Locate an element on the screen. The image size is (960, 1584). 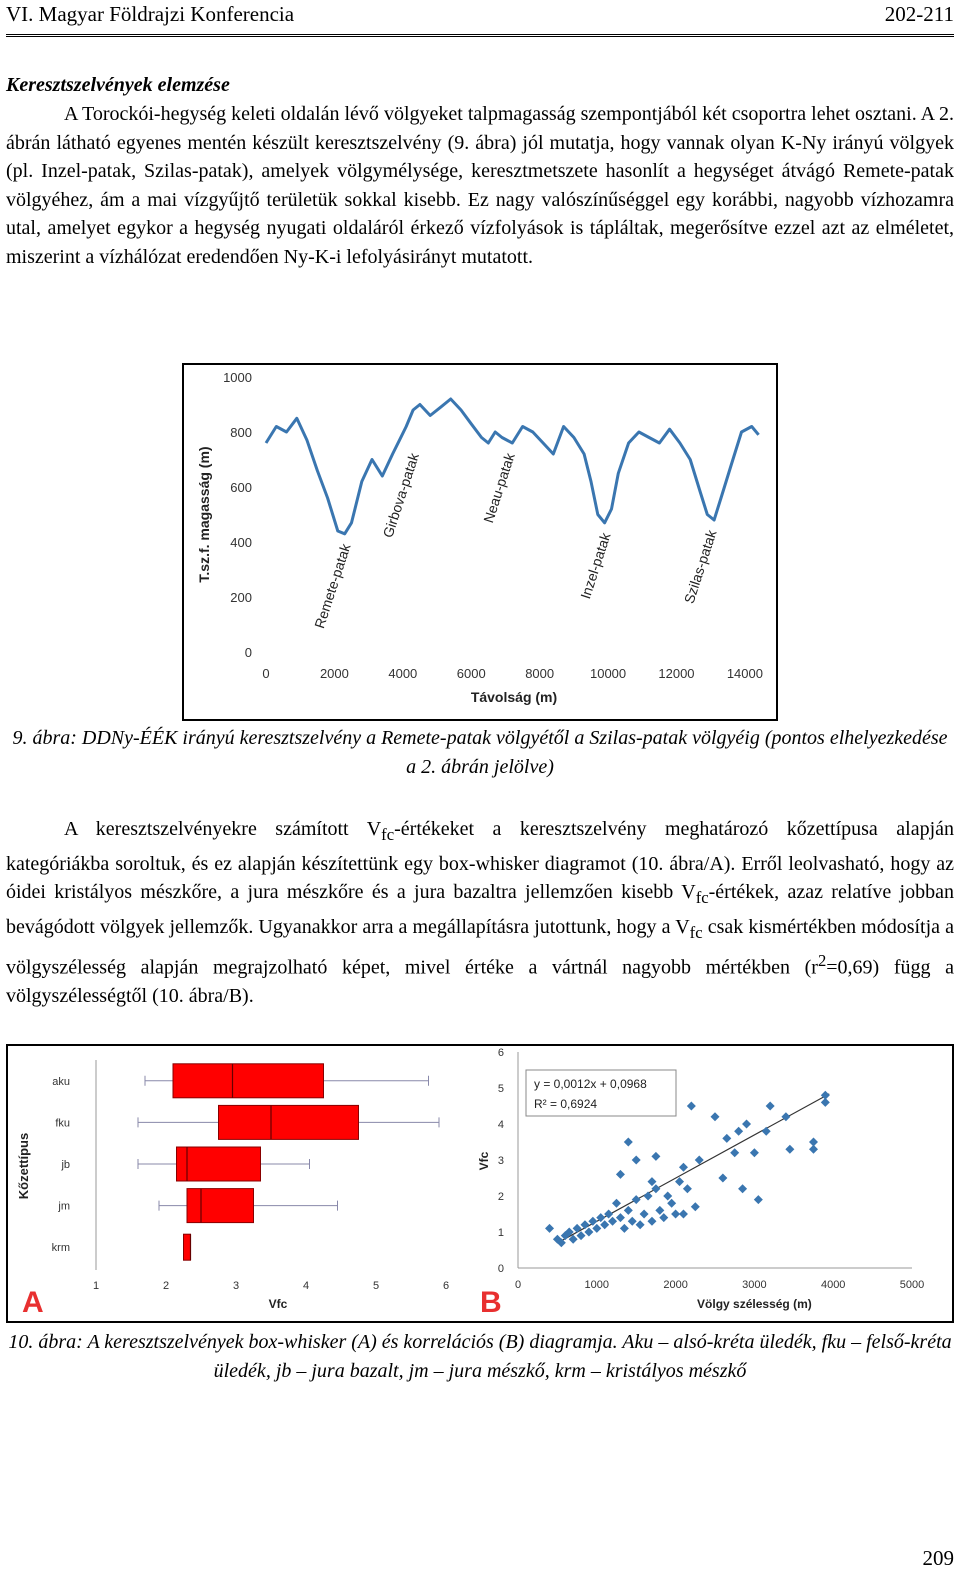
valley-label: Neau-patak is located at coordinates (499, 487).